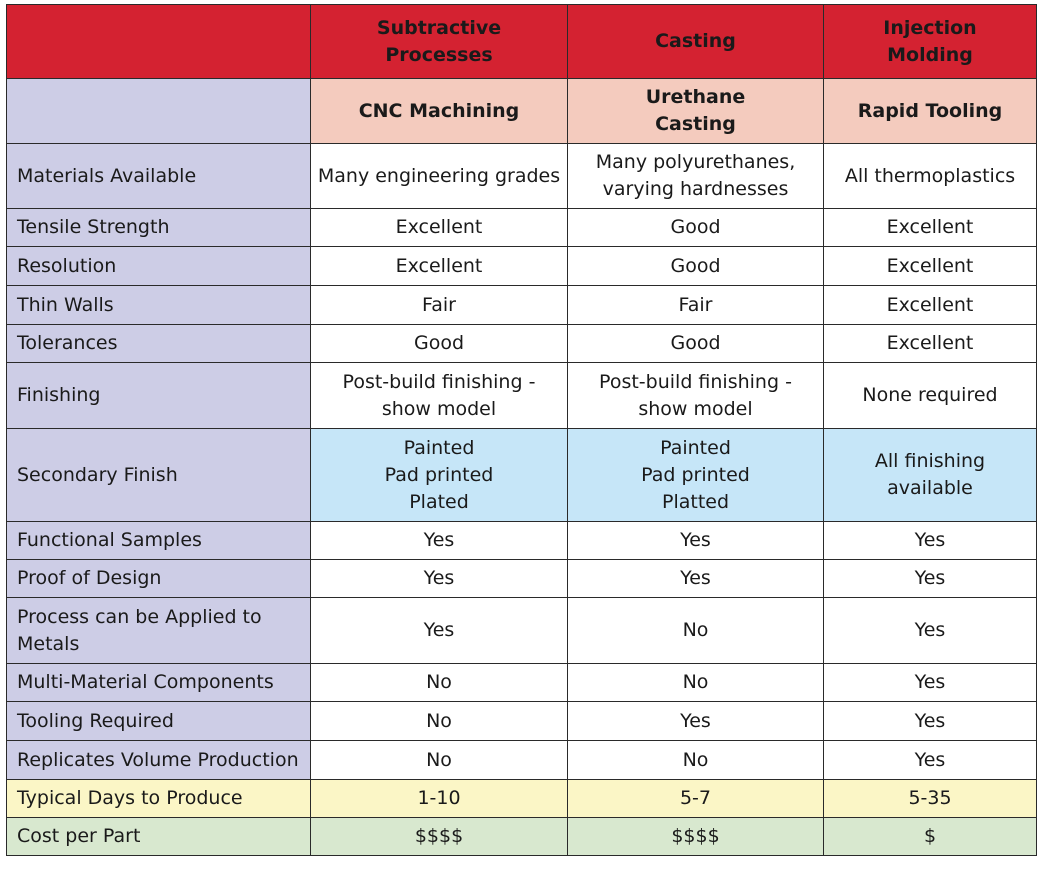  What do you see at coordinates (67, 265) in the screenshot?
I see `row-label-text: Resolution` at bounding box center [67, 265].